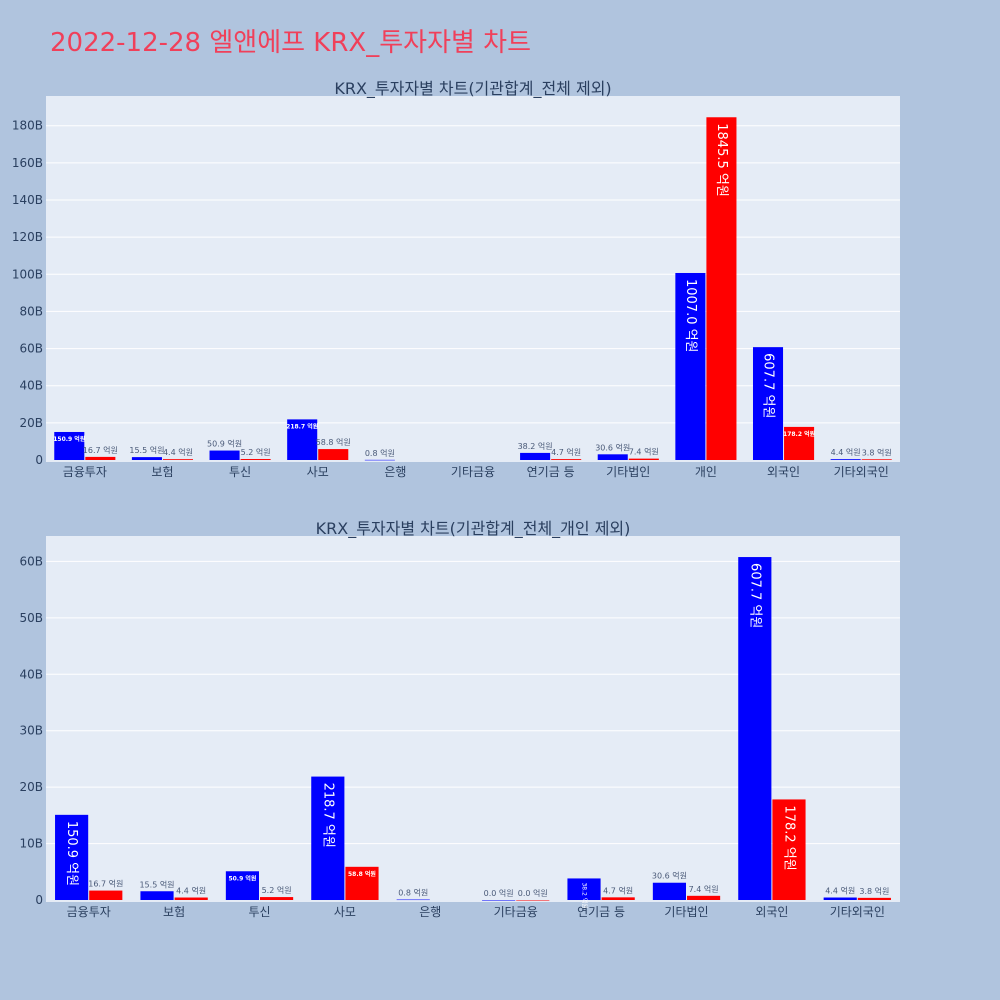 The height and width of the screenshot is (1000, 1000). What do you see at coordinates (612, 447) in the screenshot?
I see `top-data-label: 30.6 억원` at bounding box center [612, 447].